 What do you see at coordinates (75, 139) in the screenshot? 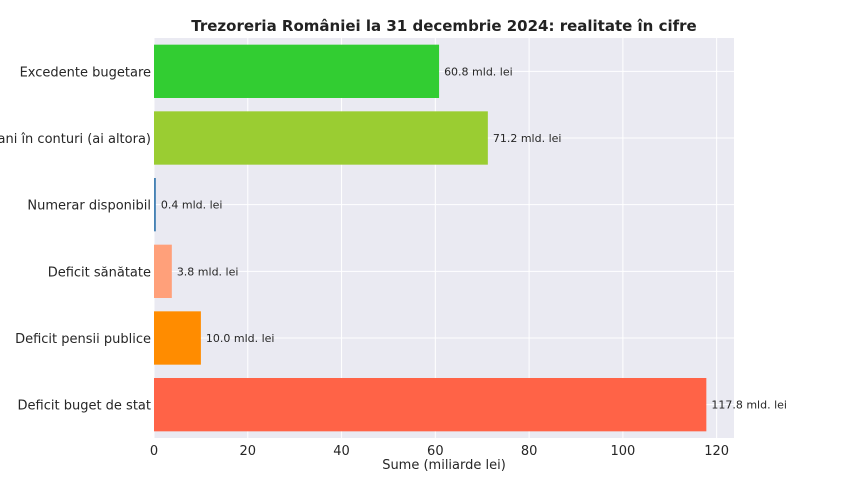
I see `category-label: Bani în conturi (ai altora)` at bounding box center [75, 139].